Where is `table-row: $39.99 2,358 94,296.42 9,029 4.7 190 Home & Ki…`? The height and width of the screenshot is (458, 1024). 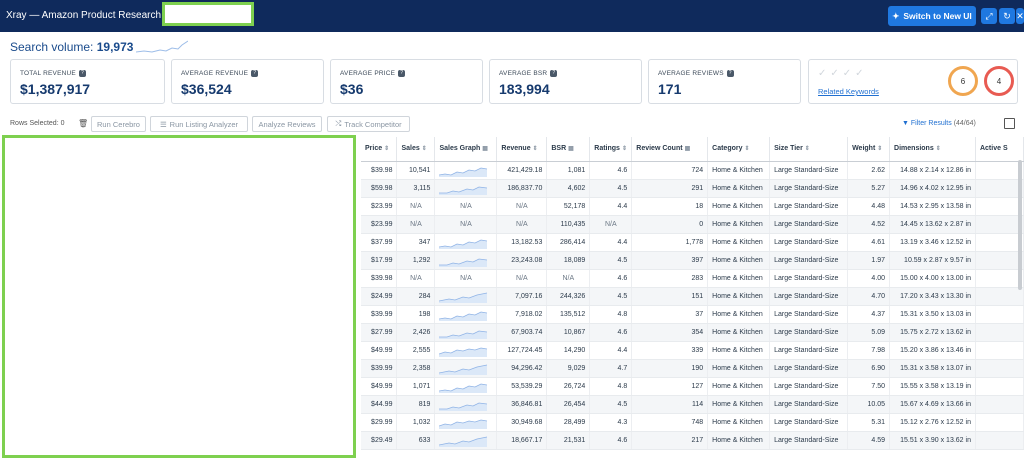 table-row: $39.99 2,358 94,296.42 9,029 4.7 190 Home & Ki… is located at coordinates (692, 368).